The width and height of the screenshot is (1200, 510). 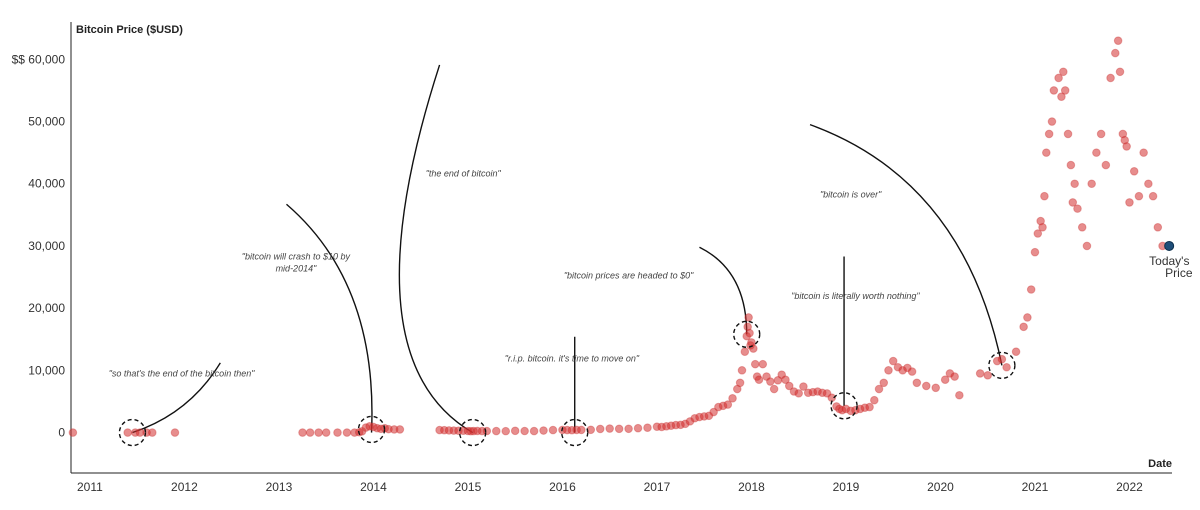 What do you see at coordinates (46, 122) in the screenshot?
I see `y-tick-label: 50,000` at bounding box center [46, 122].